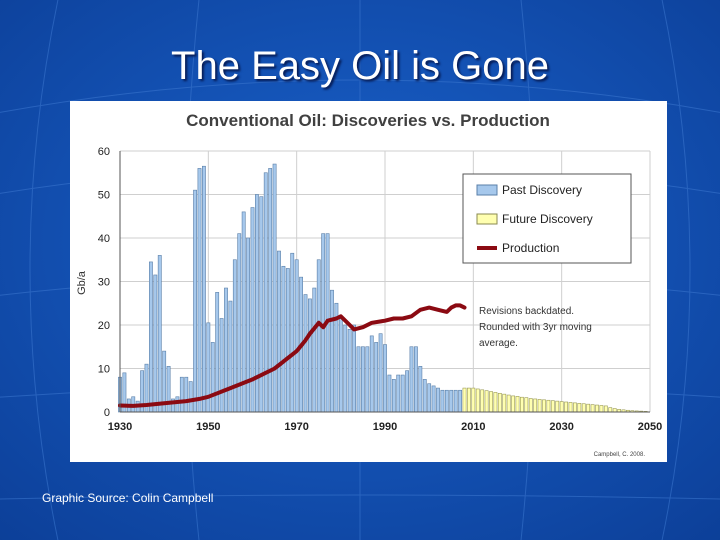  What do you see at coordinates (296, 427) in the screenshot?
I see `x-tick-label: 1970` at bounding box center [296, 427].